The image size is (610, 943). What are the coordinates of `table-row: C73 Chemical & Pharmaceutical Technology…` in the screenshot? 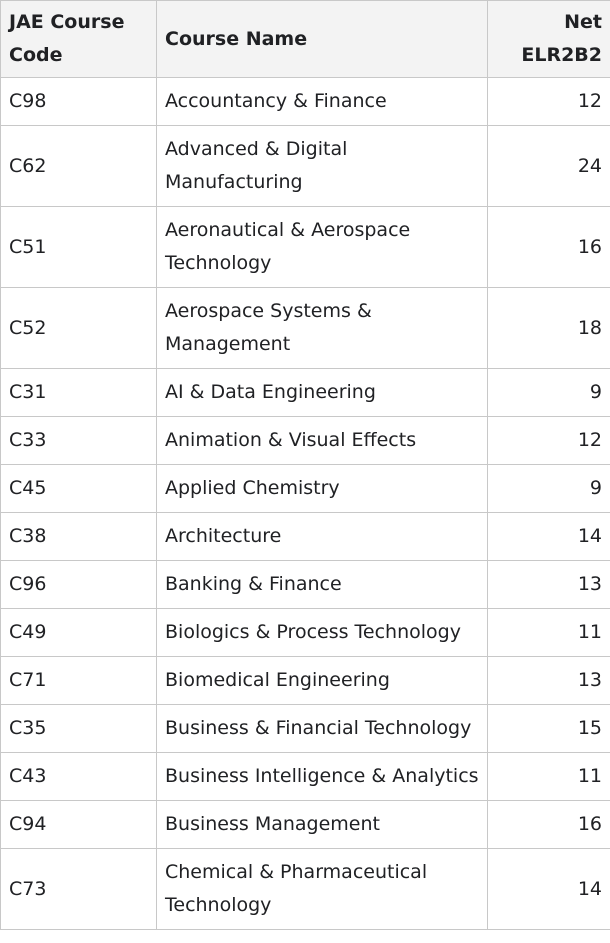 It's located at (305, 889).